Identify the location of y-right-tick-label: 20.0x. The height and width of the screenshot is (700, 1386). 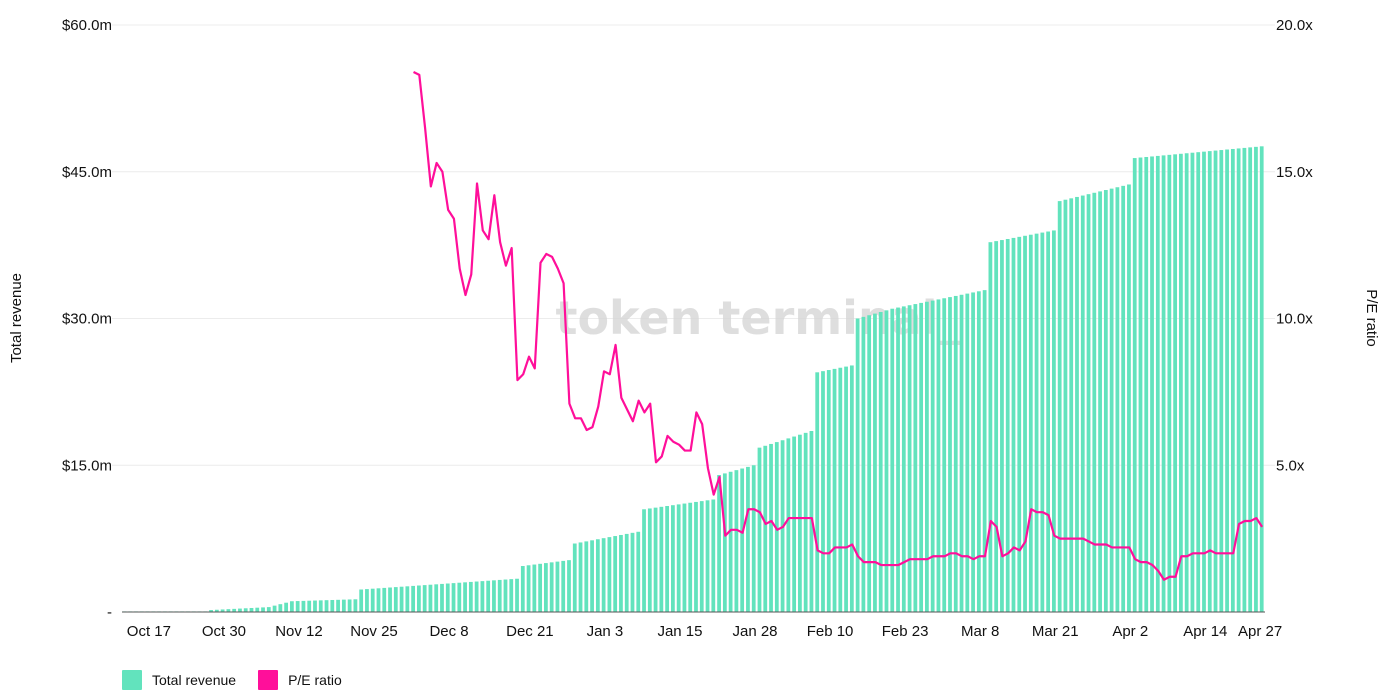
(1294, 25).